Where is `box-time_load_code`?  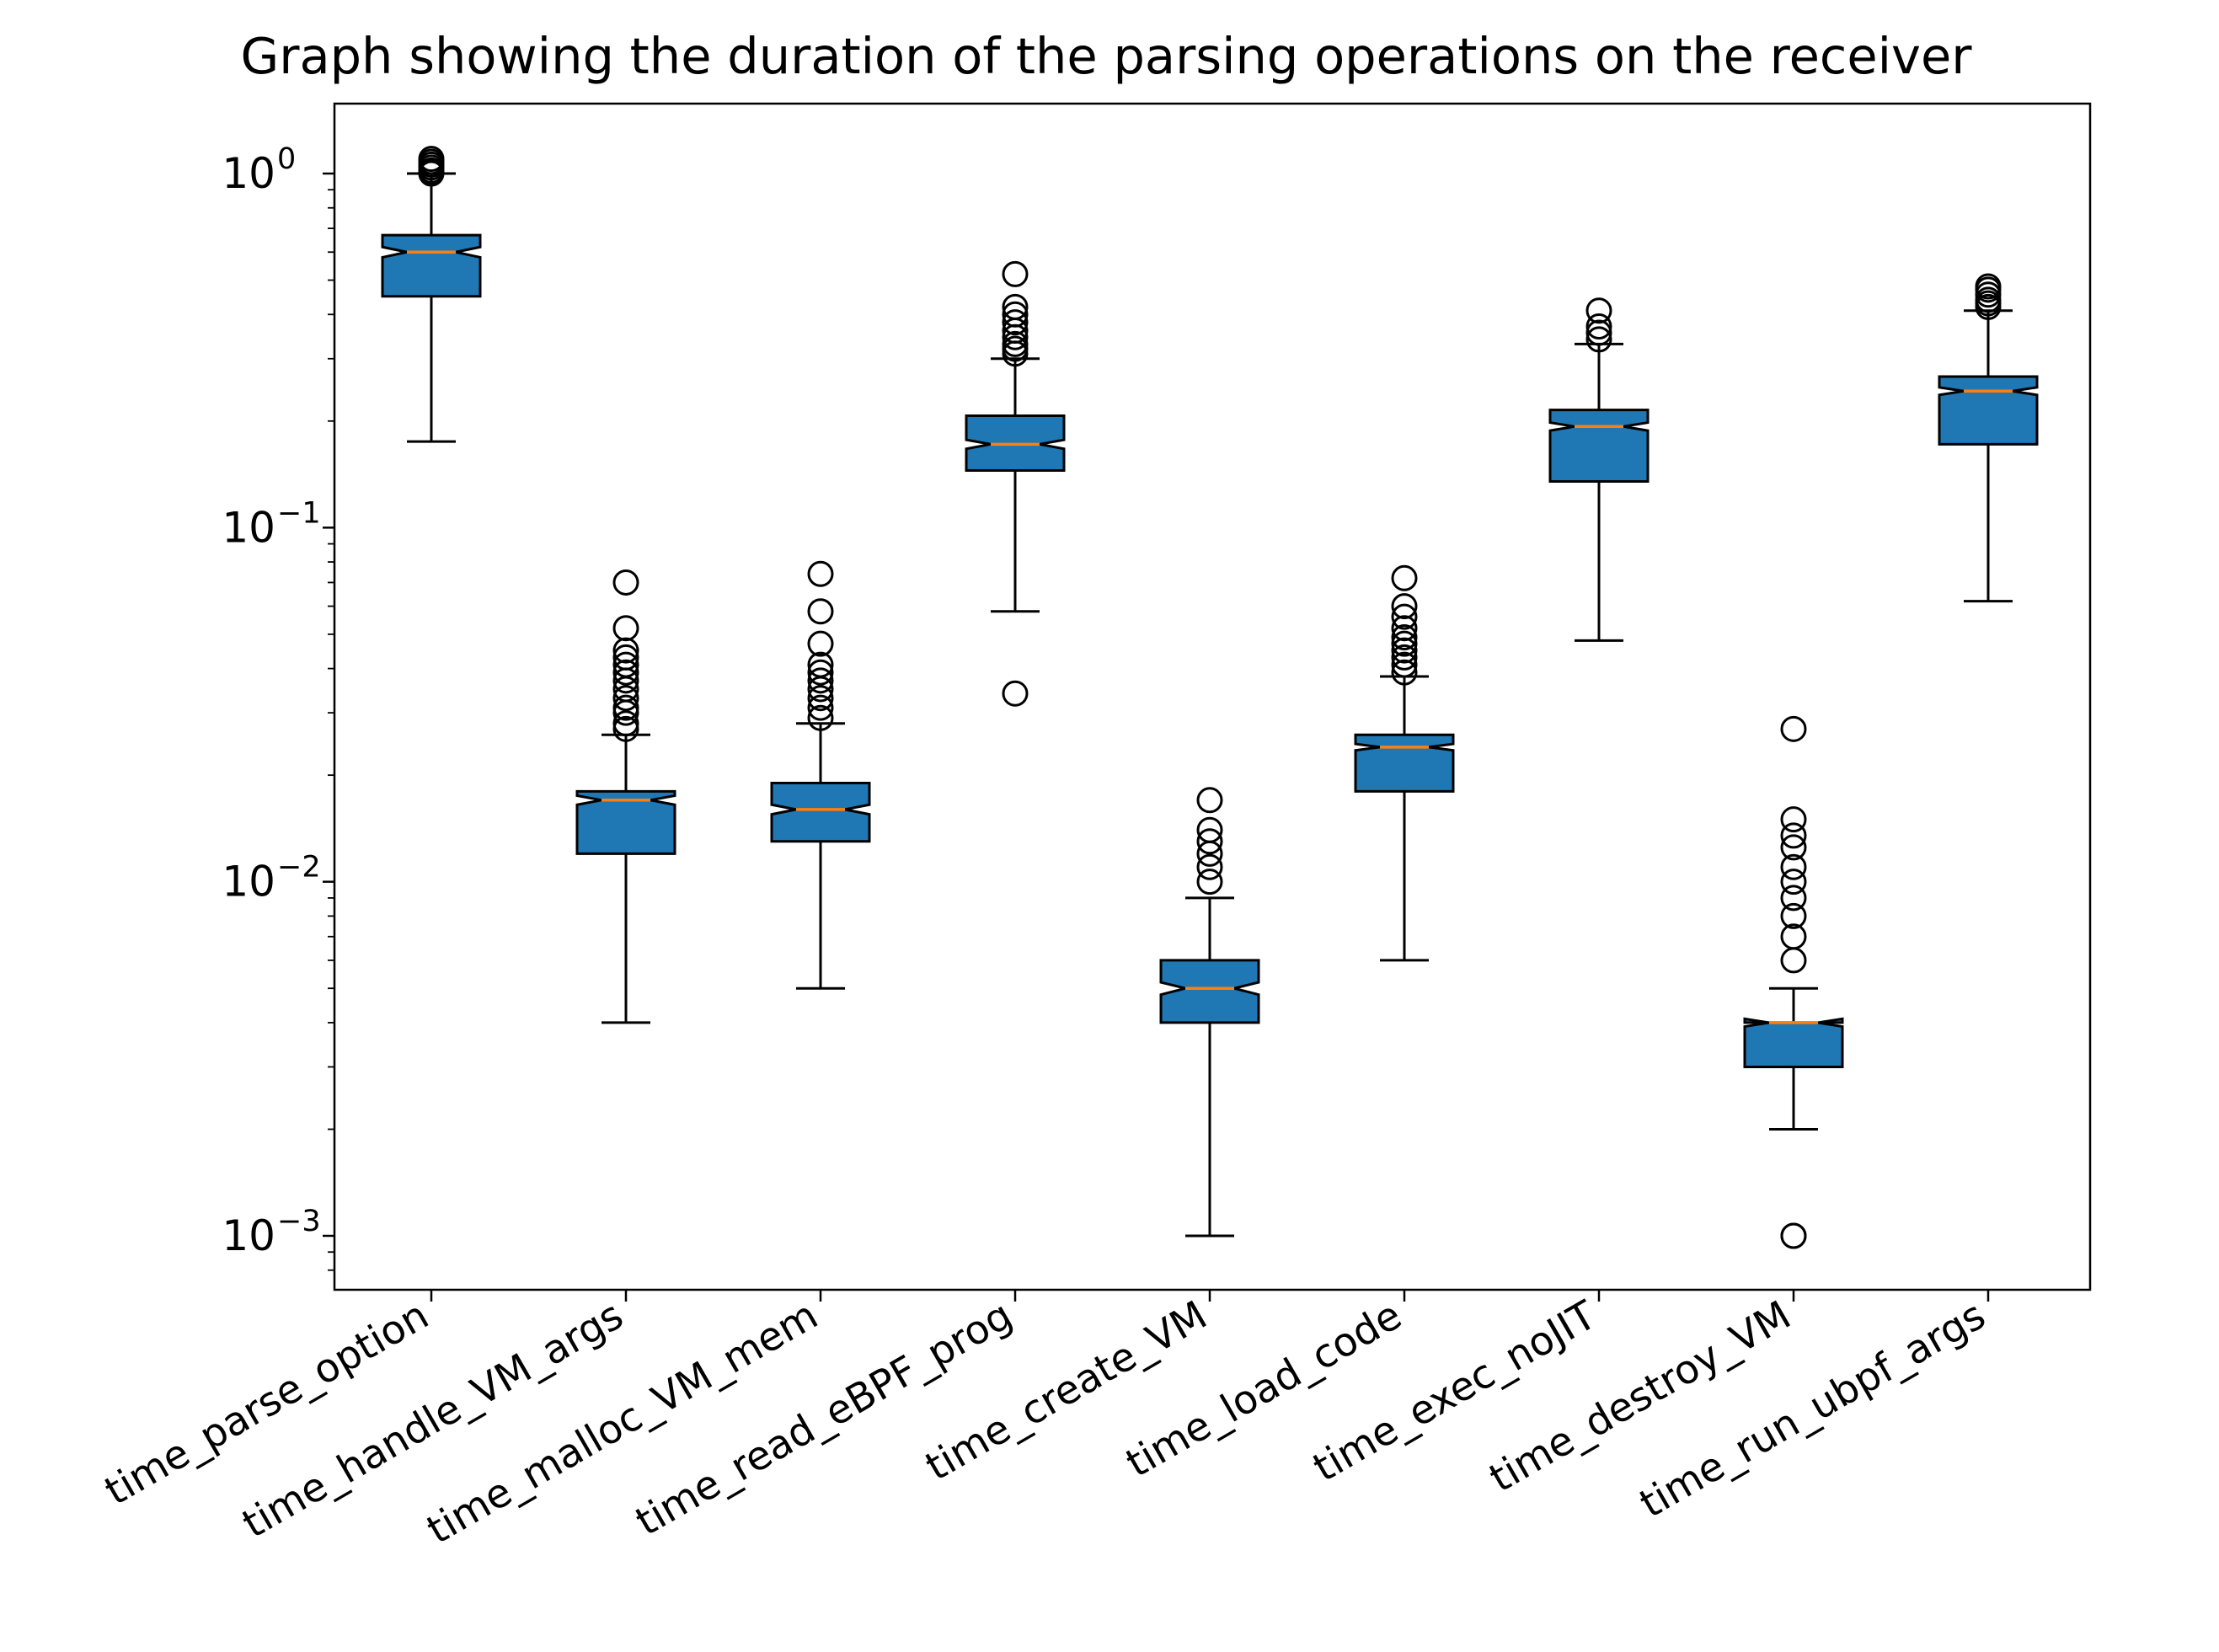
box-time_load_code is located at coordinates (1405, 763).